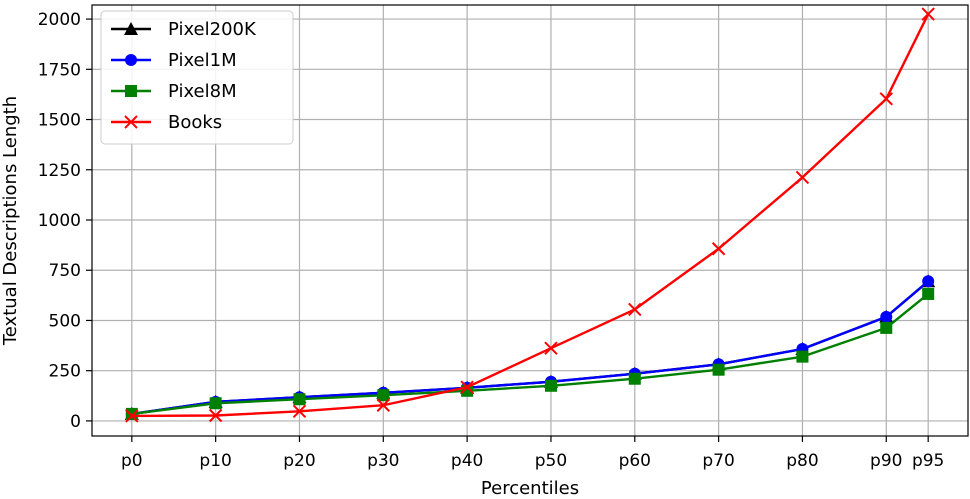 This screenshot has height=499, width=970. What do you see at coordinates (215, 461) in the screenshot?
I see `x-tick-label: p10` at bounding box center [215, 461].